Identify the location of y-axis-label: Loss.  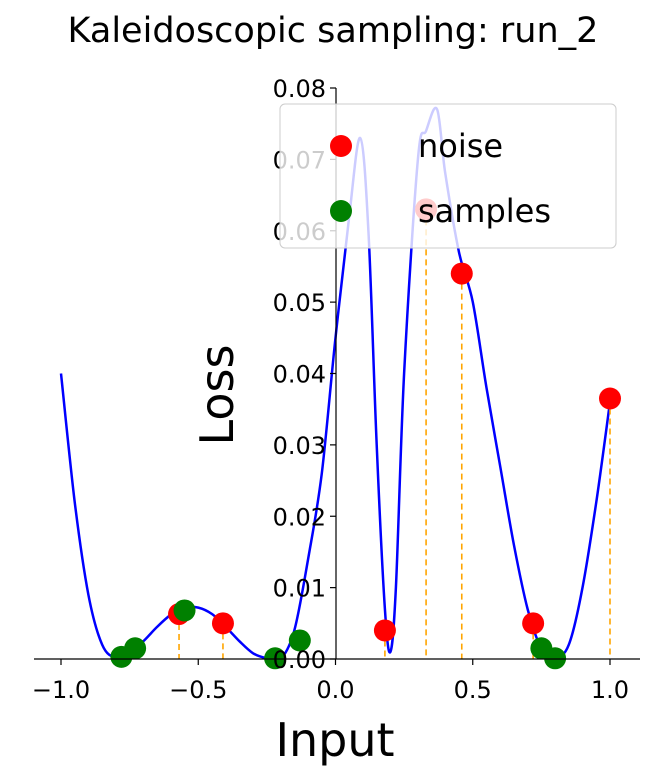
(217, 395).